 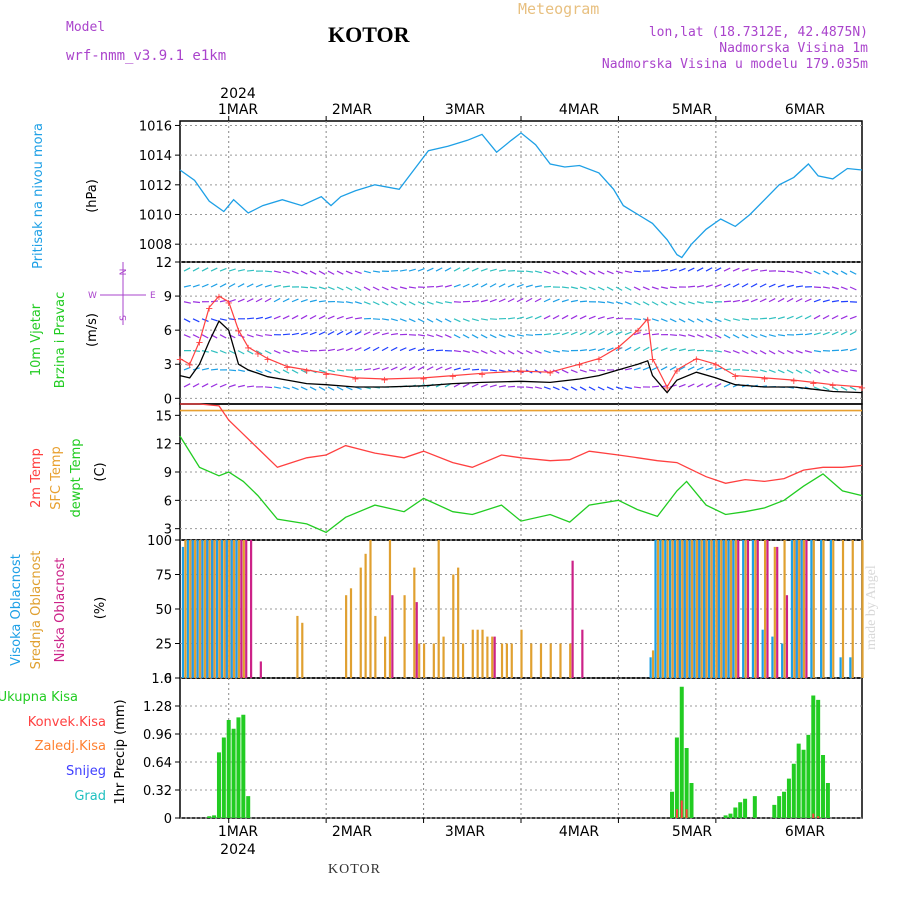 I want to click on model-label: Model, so click(x=86, y=27).